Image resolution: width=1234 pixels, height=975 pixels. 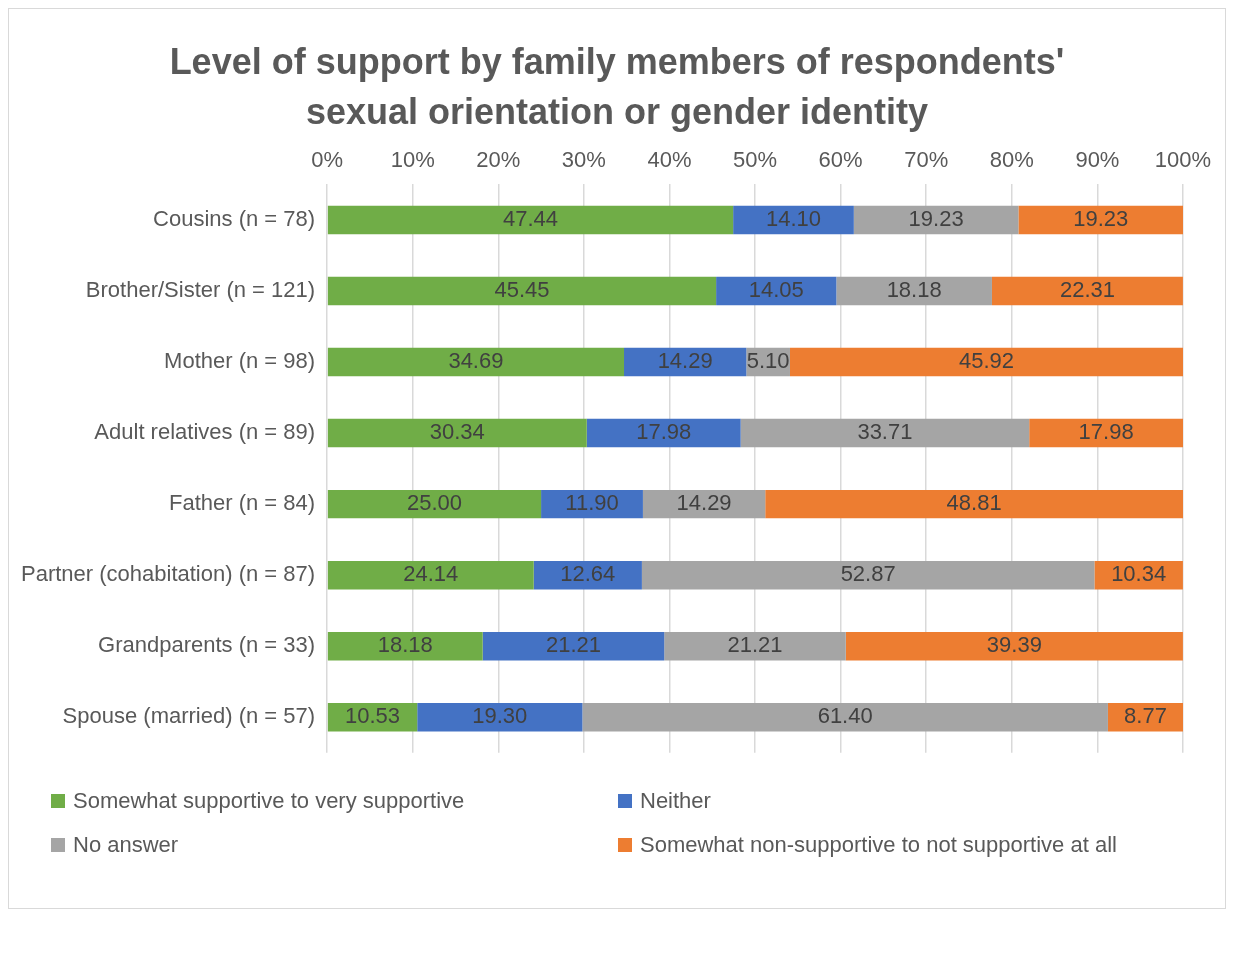 I want to click on data-label: 10.53, so click(x=373, y=716).